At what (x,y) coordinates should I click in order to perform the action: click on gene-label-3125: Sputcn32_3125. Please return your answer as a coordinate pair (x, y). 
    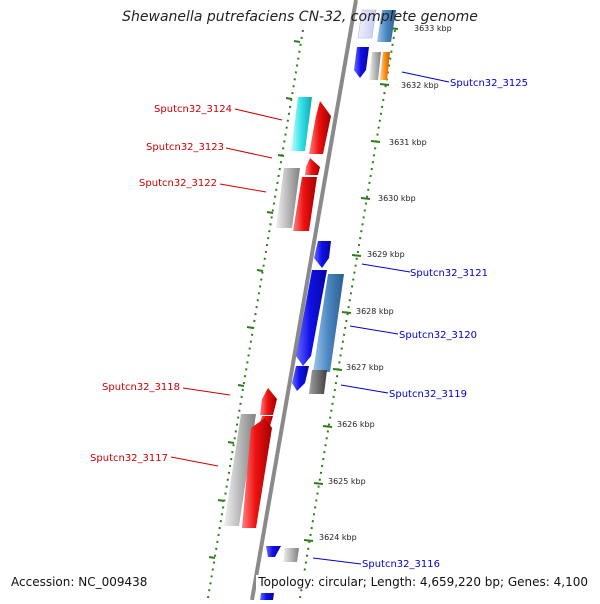
    Looking at the image, I should click on (489, 83).